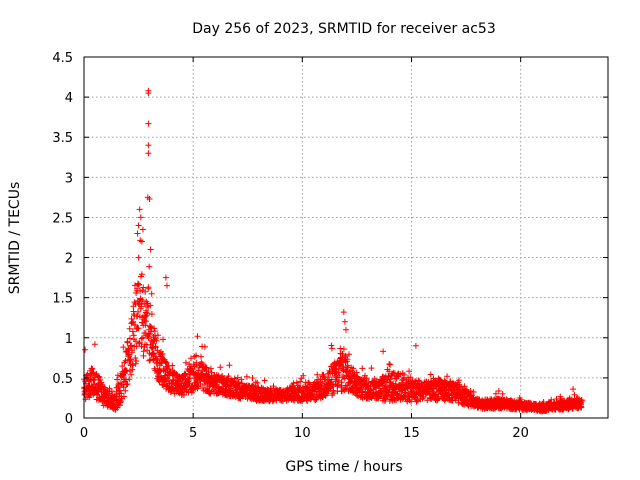 The image size is (640, 480). I want to click on y-tick-label: 3.5, so click(62, 138).